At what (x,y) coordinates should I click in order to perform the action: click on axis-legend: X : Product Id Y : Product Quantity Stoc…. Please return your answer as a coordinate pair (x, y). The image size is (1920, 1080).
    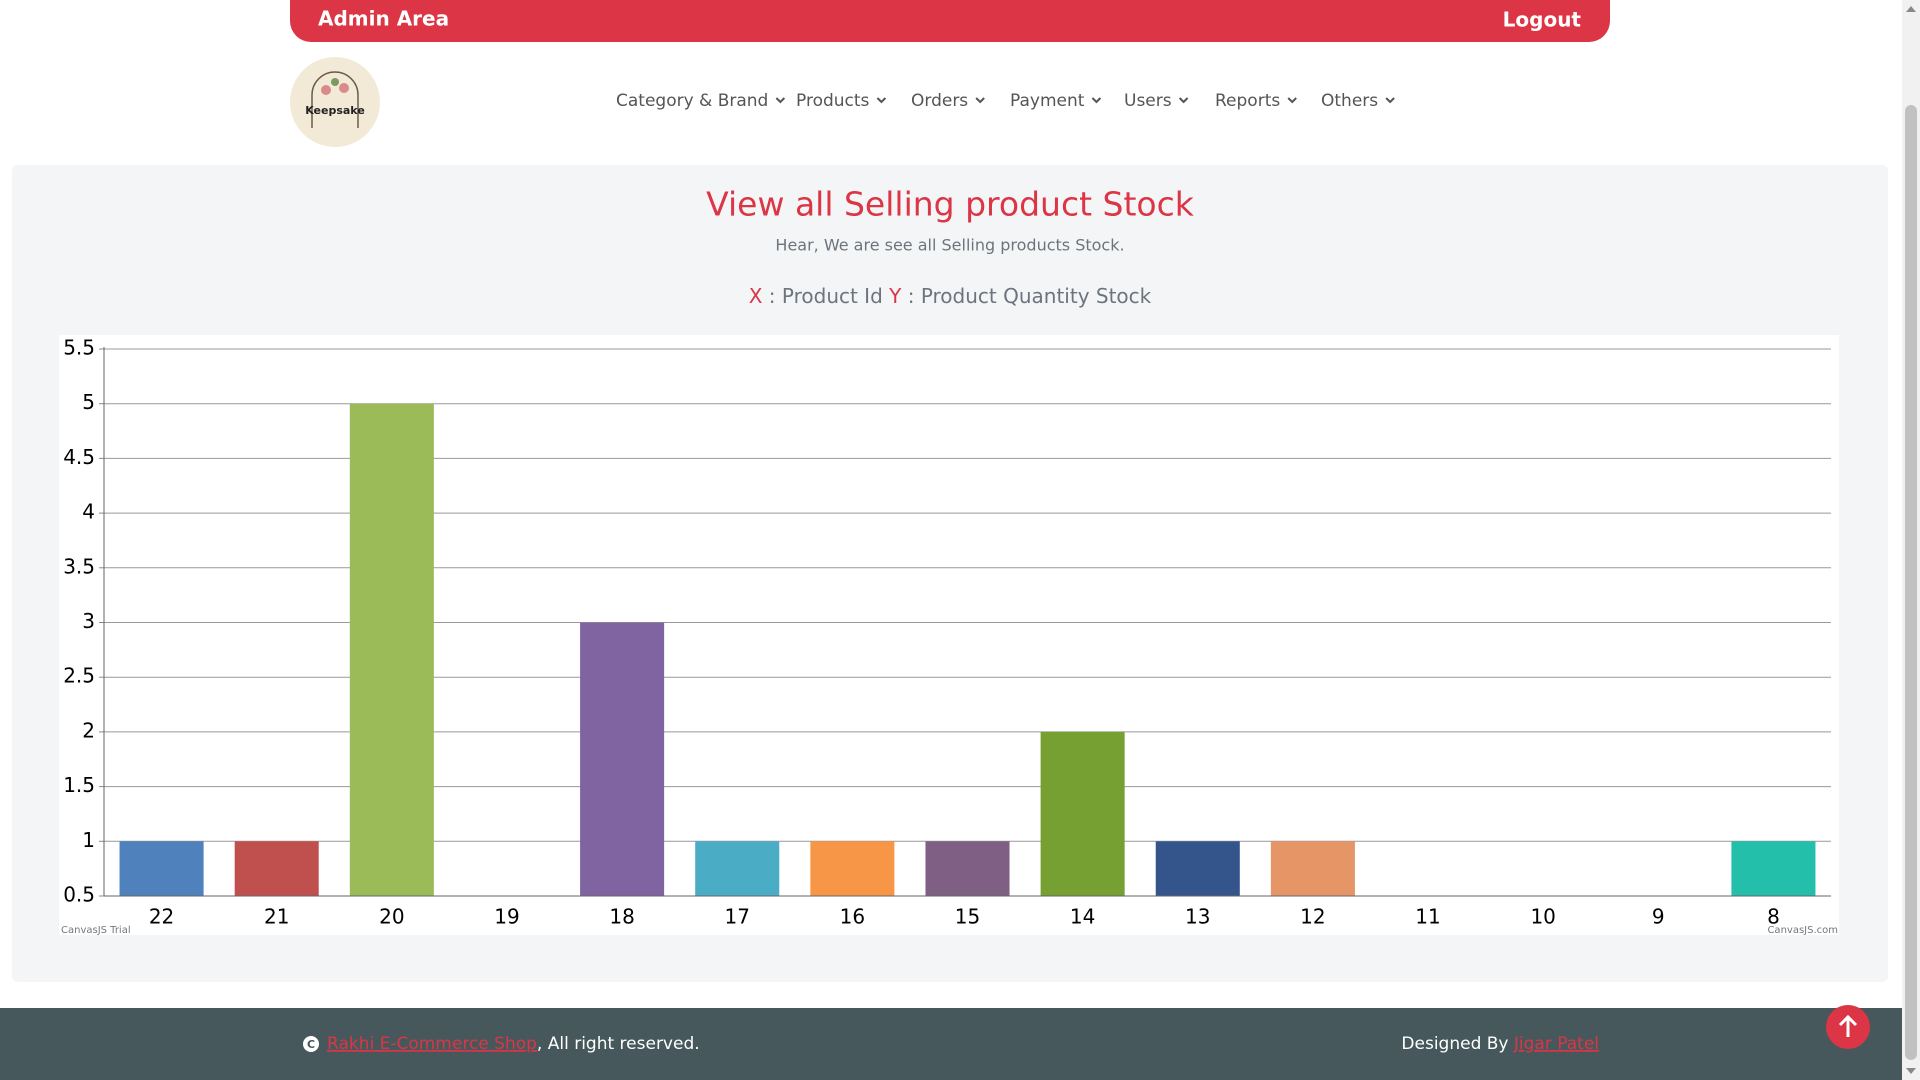
    Looking at the image, I should click on (950, 296).